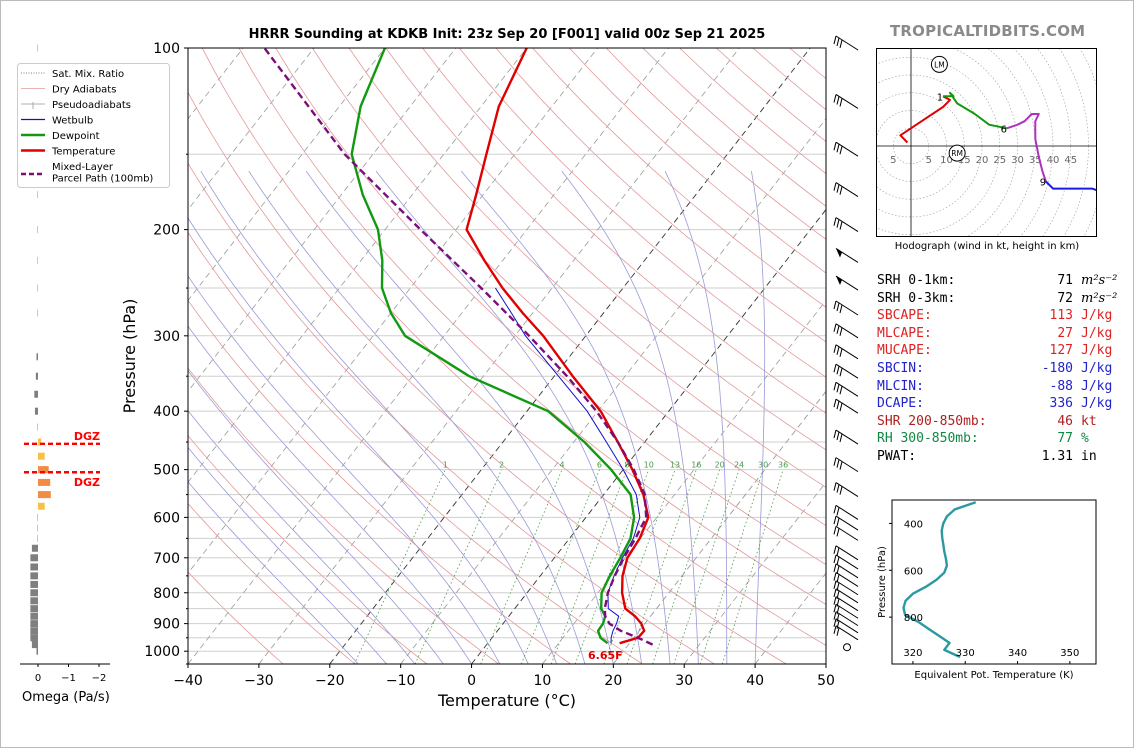 Image resolution: width=1134 pixels, height=748 pixels. I want to click on stat-row: DCAPE: 336 J/kg, so click(997, 404).